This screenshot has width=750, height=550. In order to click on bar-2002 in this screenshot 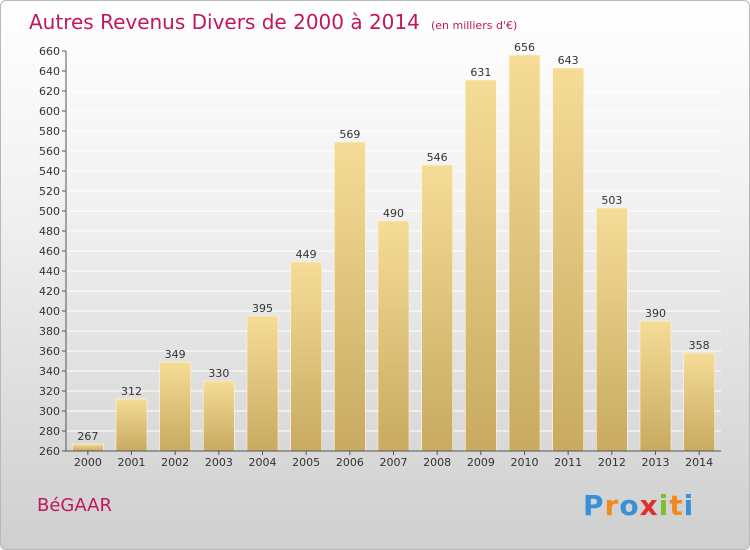, I will do `click(175, 406)`.